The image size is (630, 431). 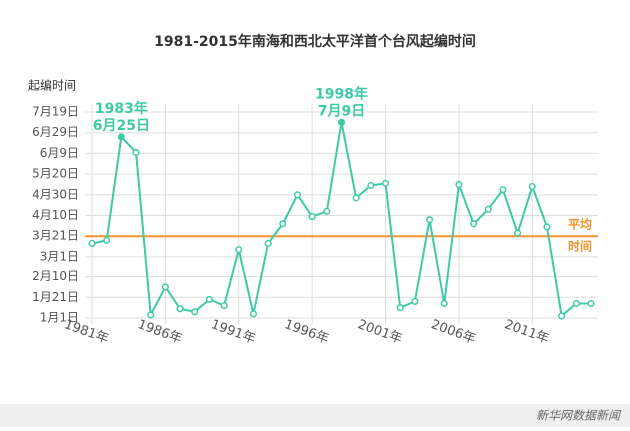 I want to click on footer-band, so click(x=315, y=415).